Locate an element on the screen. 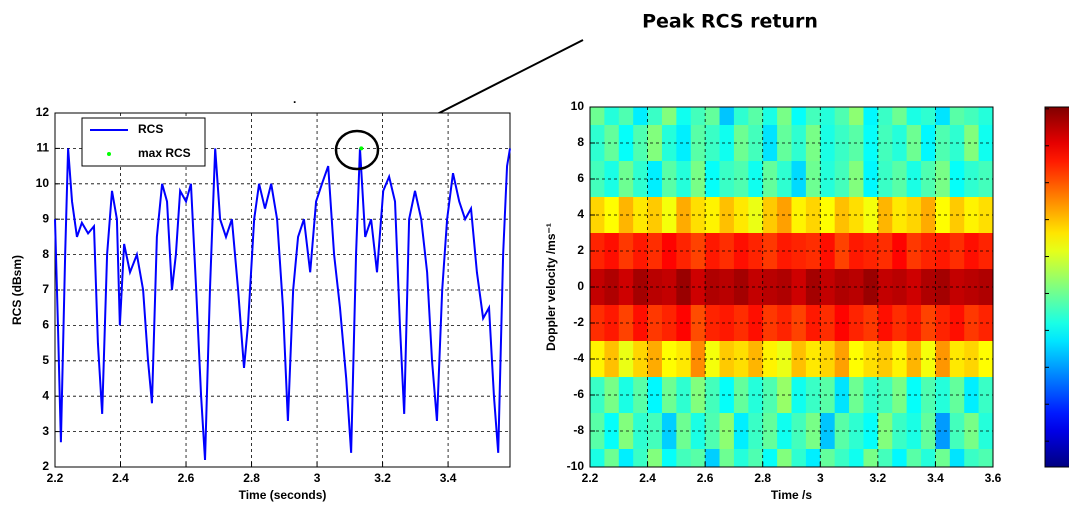  legend-label: RCS is located at coordinates (150, 129).